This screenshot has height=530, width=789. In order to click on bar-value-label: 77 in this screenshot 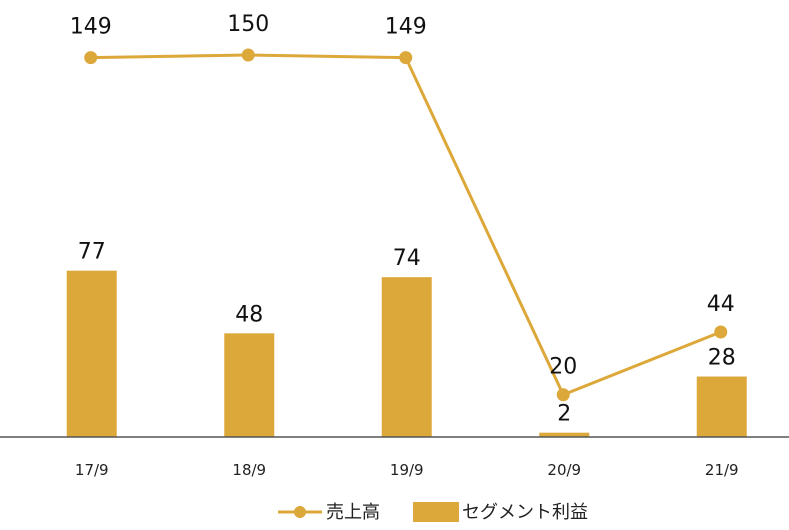, I will do `click(92, 252)`.